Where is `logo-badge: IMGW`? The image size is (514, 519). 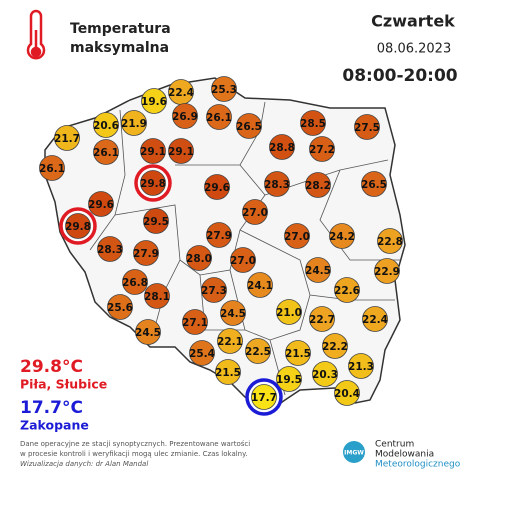 logo-badge: IMGW is located at coordinates (354, 453).